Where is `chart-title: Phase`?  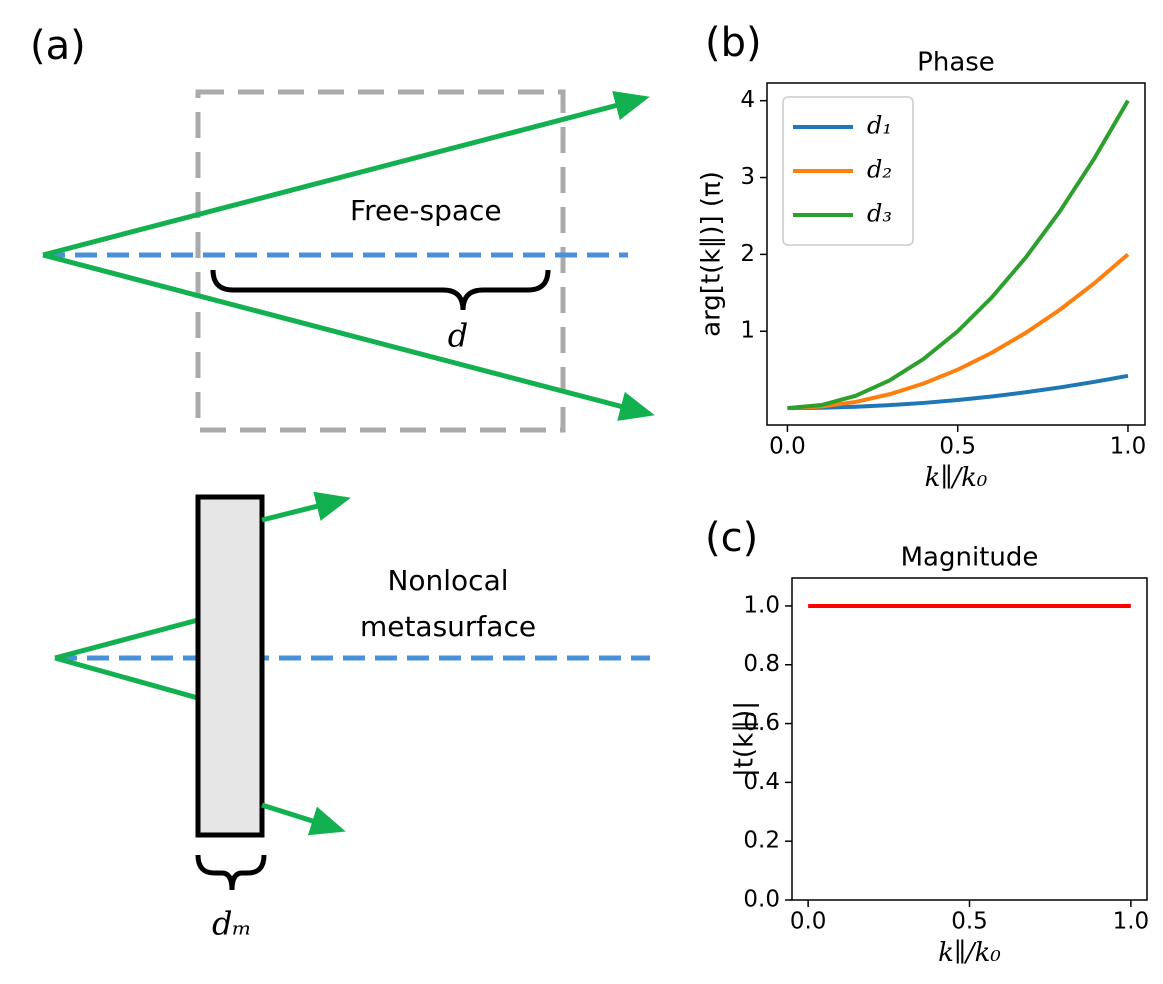
chart-title: Phase is located at coordinates (956, 63).